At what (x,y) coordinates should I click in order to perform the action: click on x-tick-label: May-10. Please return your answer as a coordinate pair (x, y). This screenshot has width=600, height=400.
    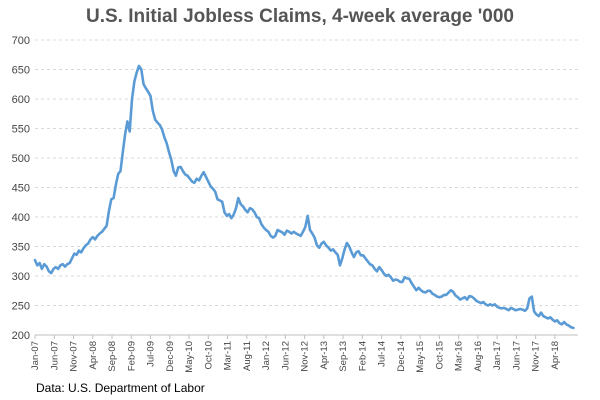
    Looking at the image, I should click on (189, 357).